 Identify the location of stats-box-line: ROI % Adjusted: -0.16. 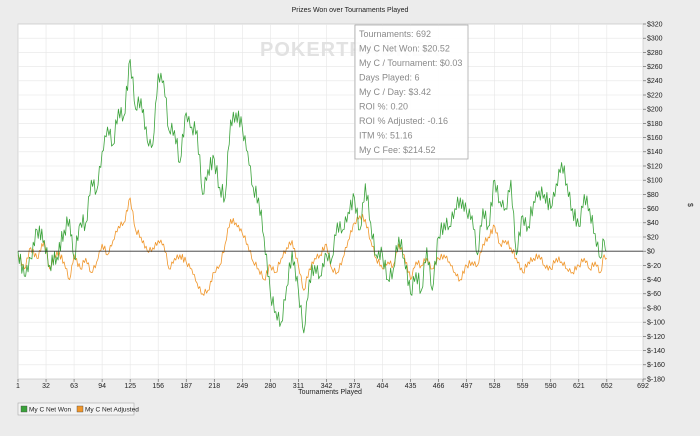
(403, 121).